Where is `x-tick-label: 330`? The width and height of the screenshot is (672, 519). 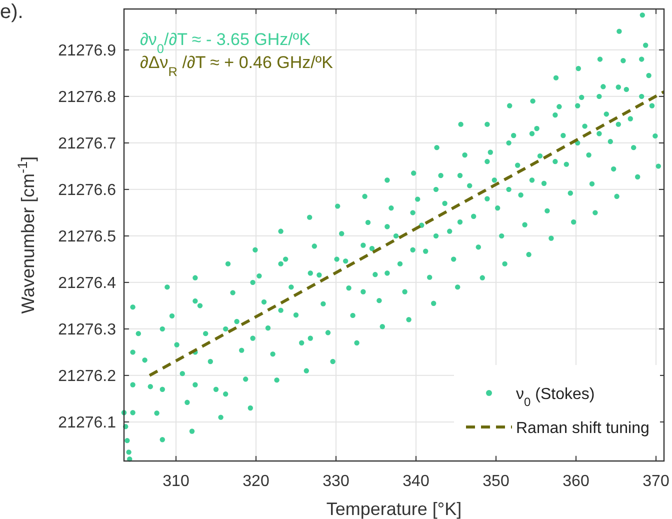 x-tick-label: 330 is located at coordinates (336, 481).